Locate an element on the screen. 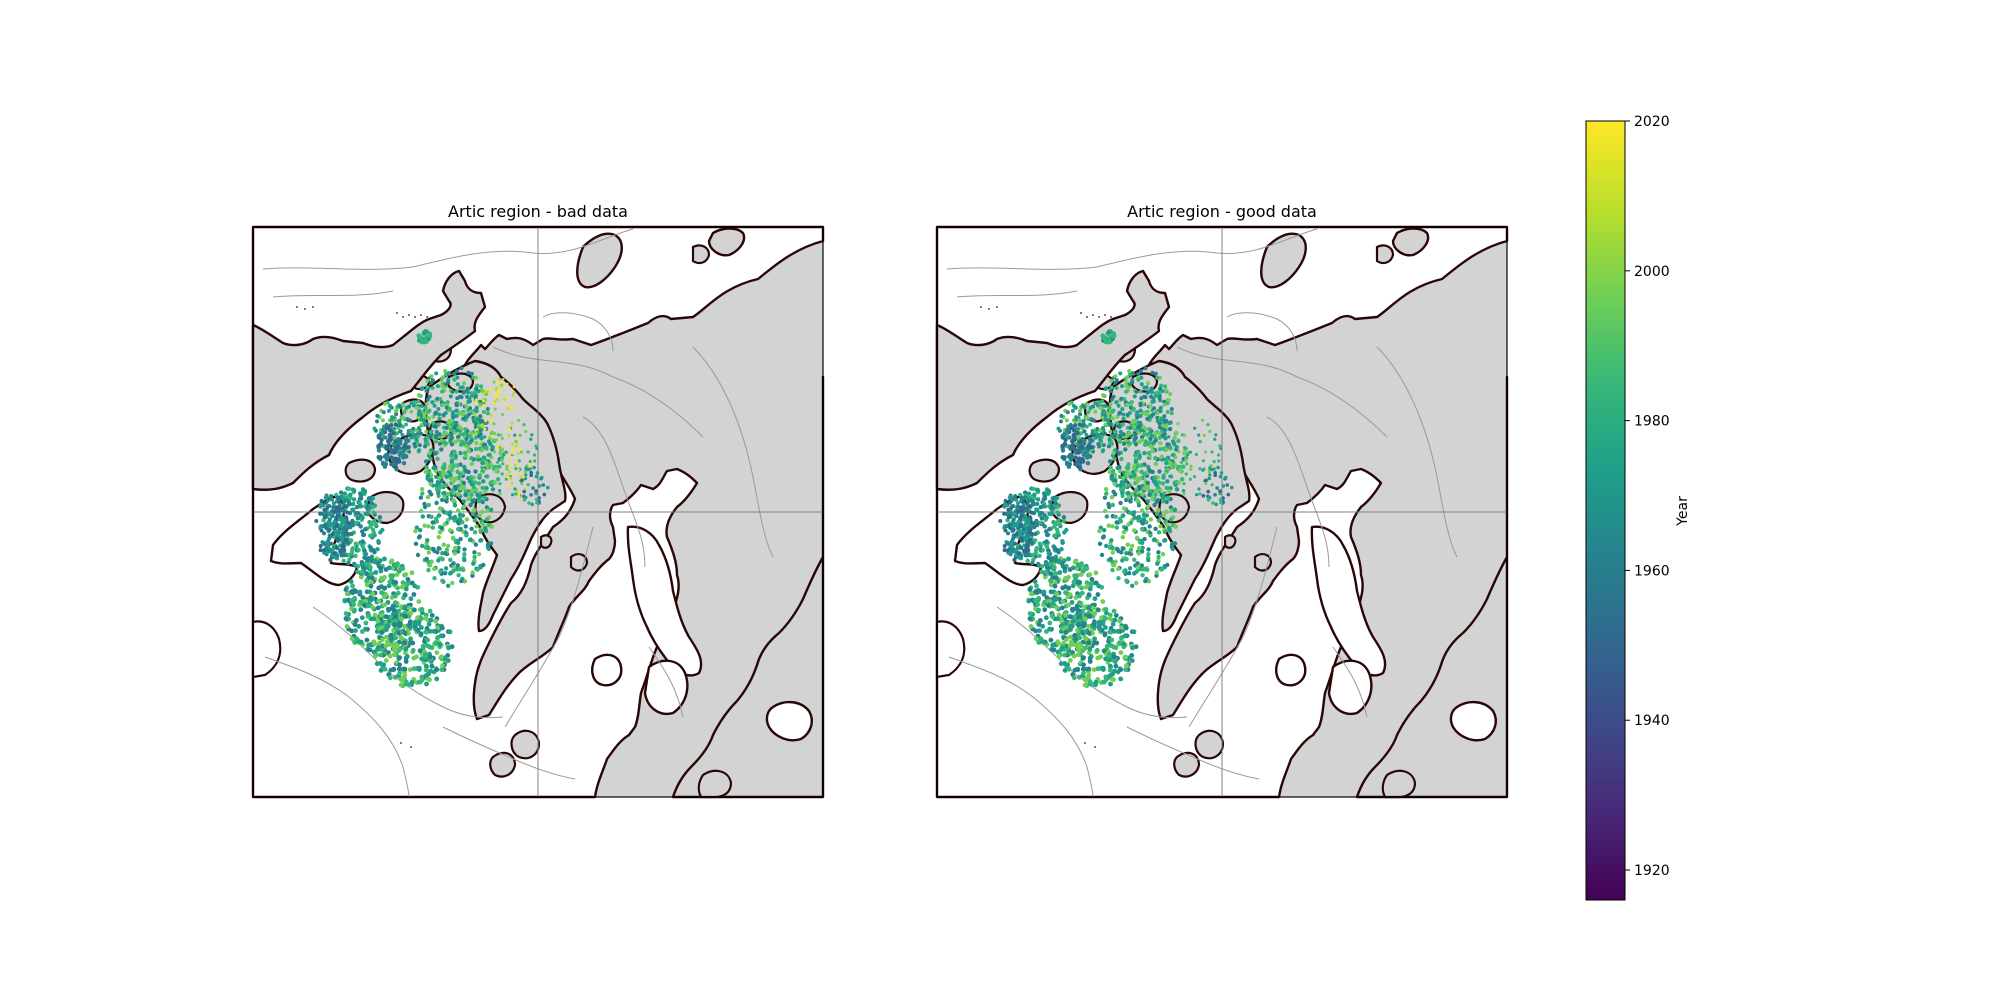  panel-title-good: Artic region - good data is located at coordinates (1222, 211).